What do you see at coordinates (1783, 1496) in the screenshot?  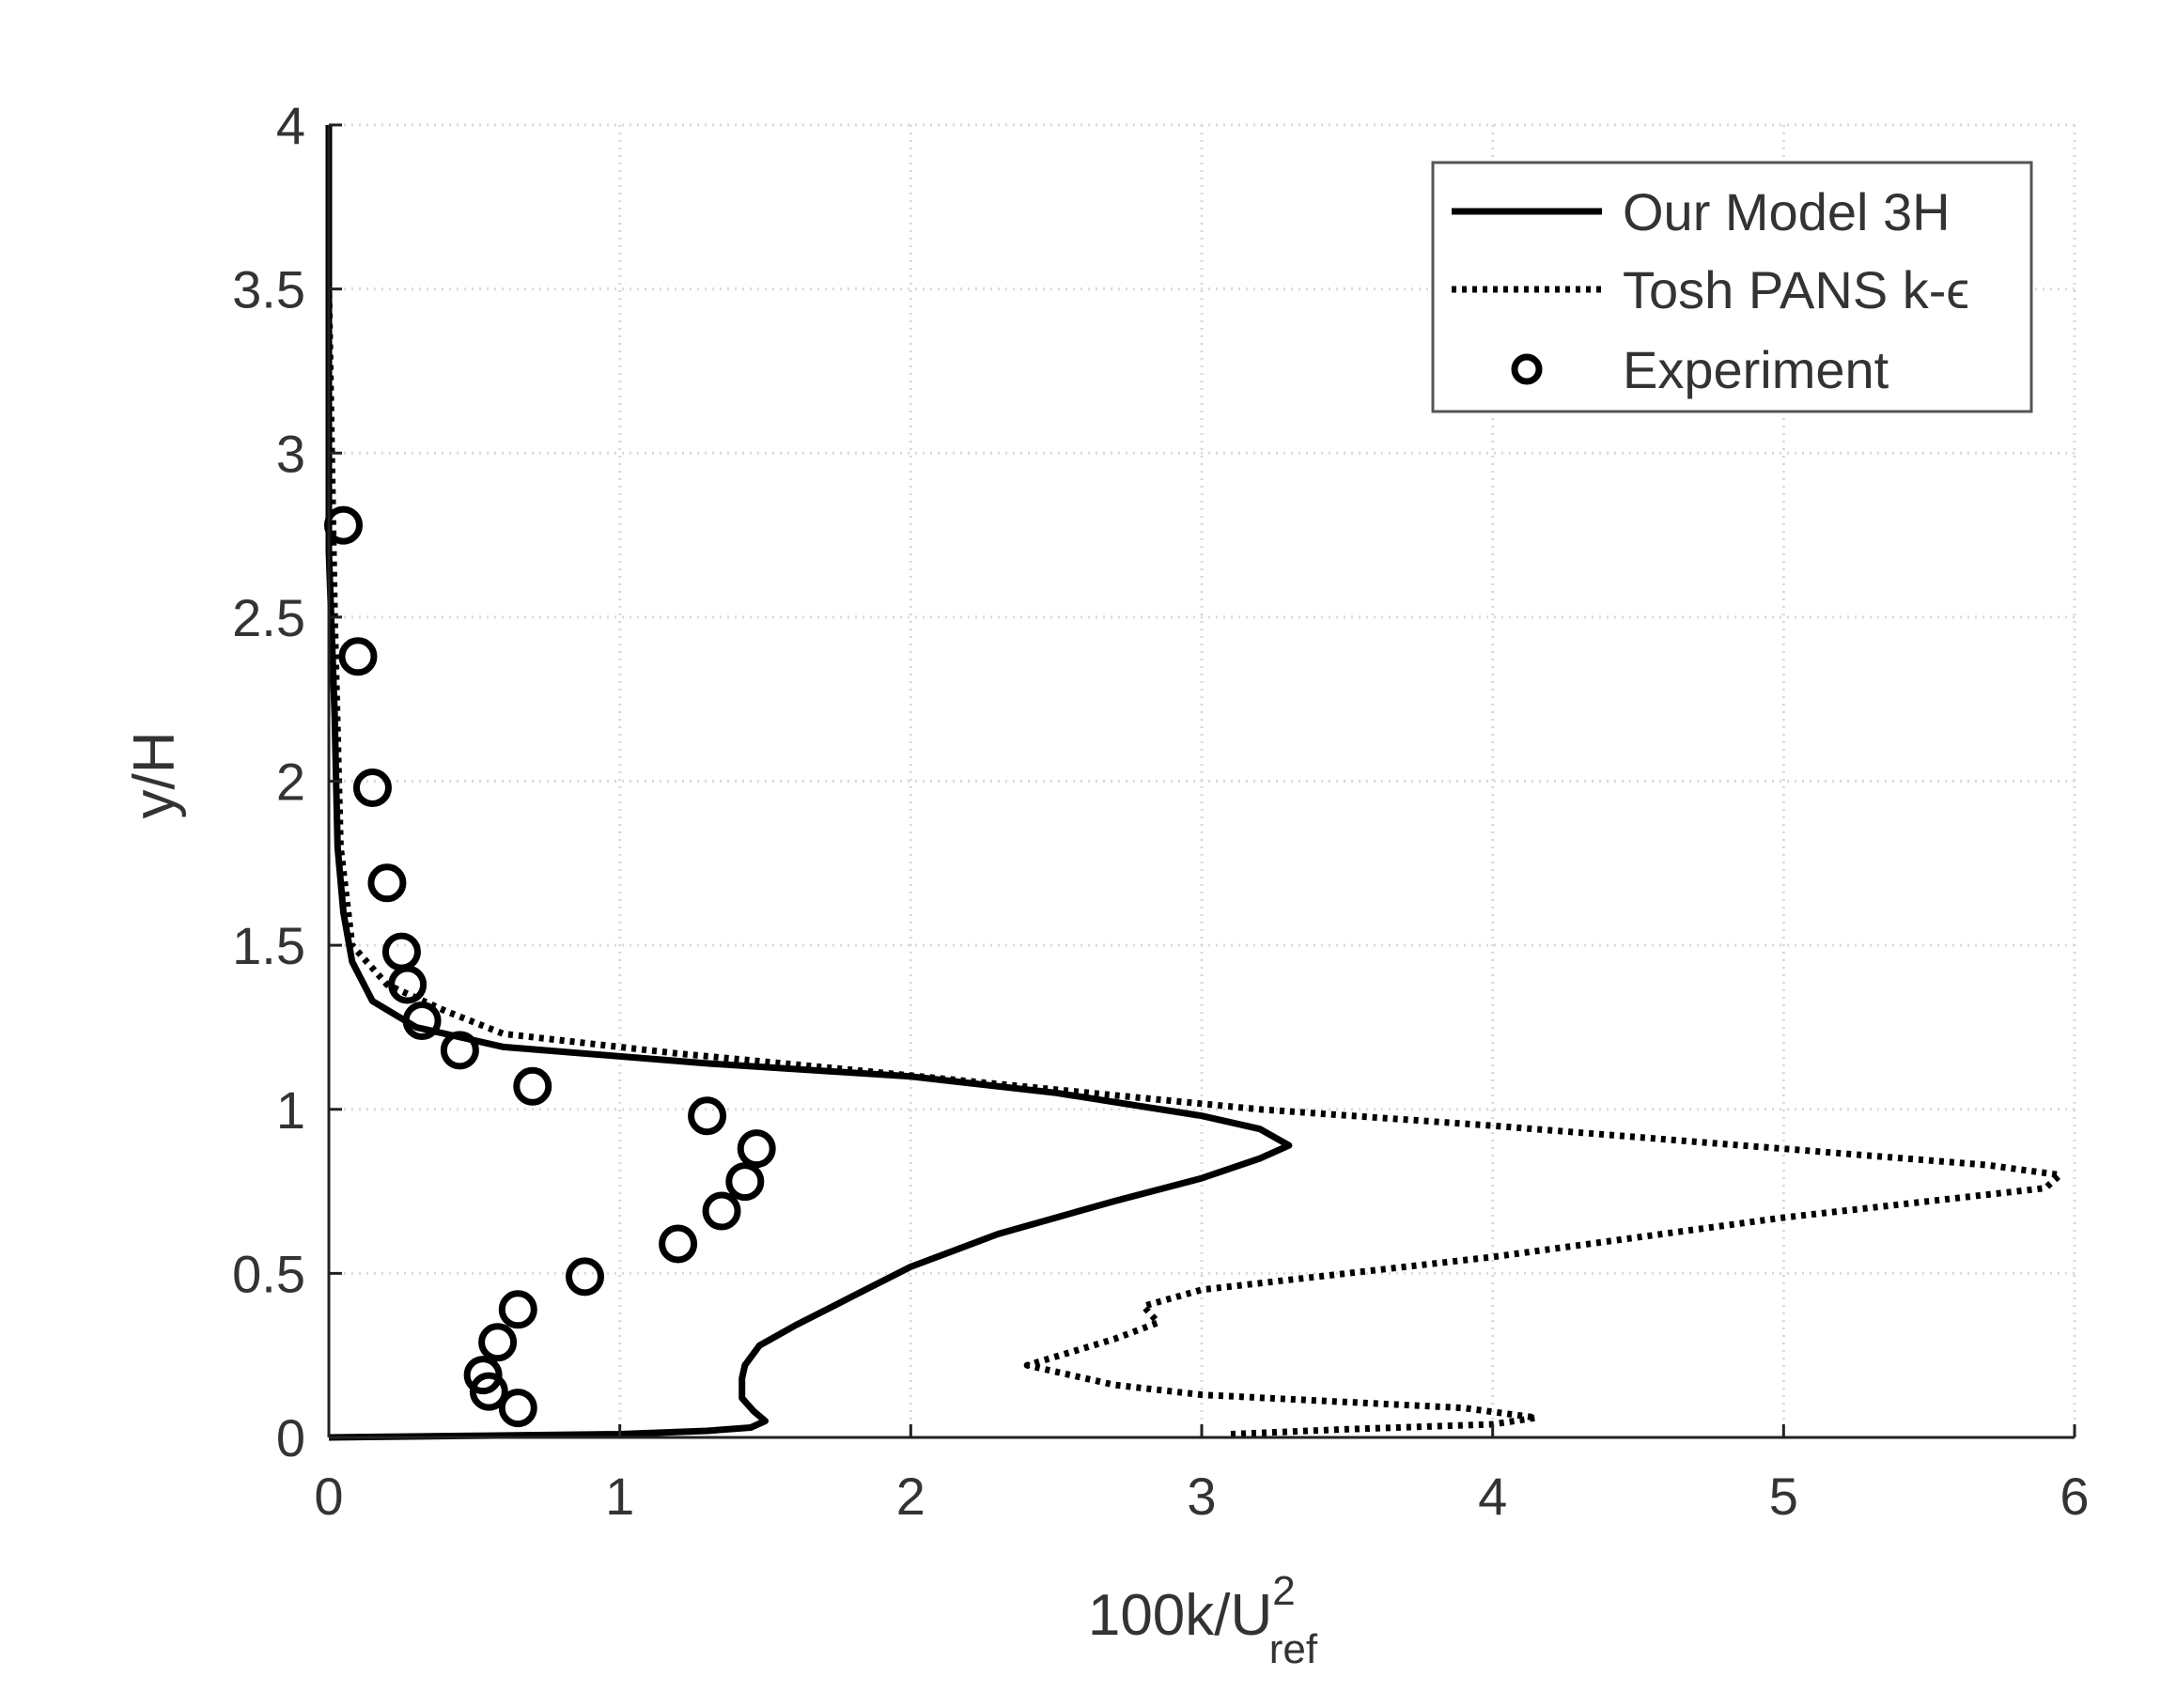 I see `x-tick-label: 5` at bounding box center [1783, 1496].